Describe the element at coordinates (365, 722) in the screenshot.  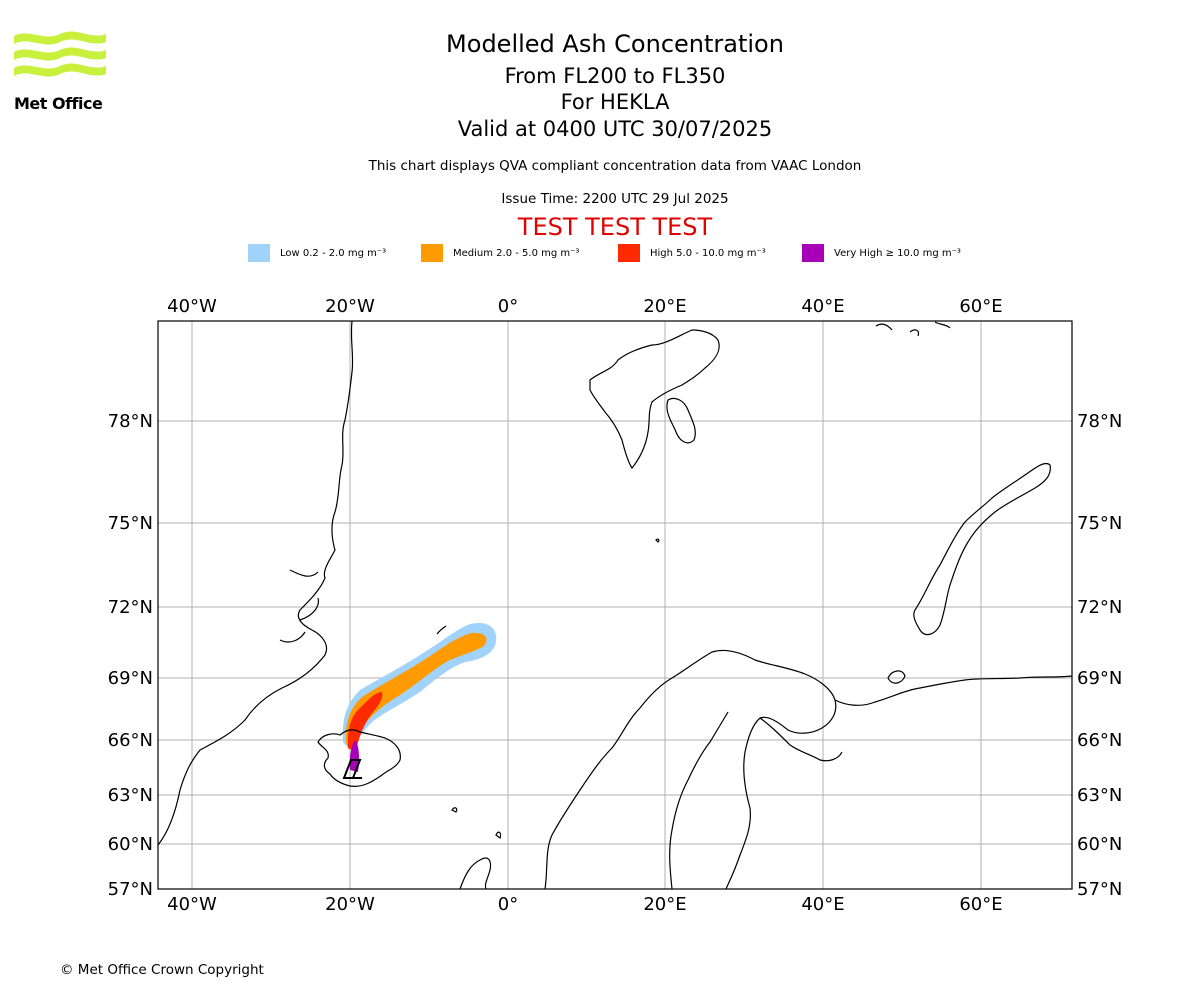
I see `ash-high-area` at that location.